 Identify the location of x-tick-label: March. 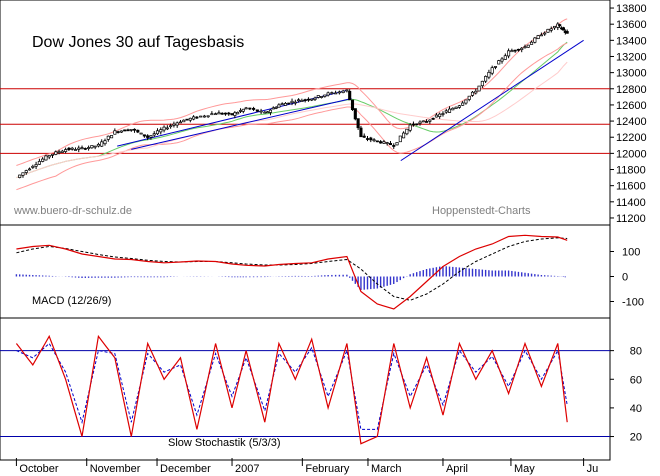
(386, 469).